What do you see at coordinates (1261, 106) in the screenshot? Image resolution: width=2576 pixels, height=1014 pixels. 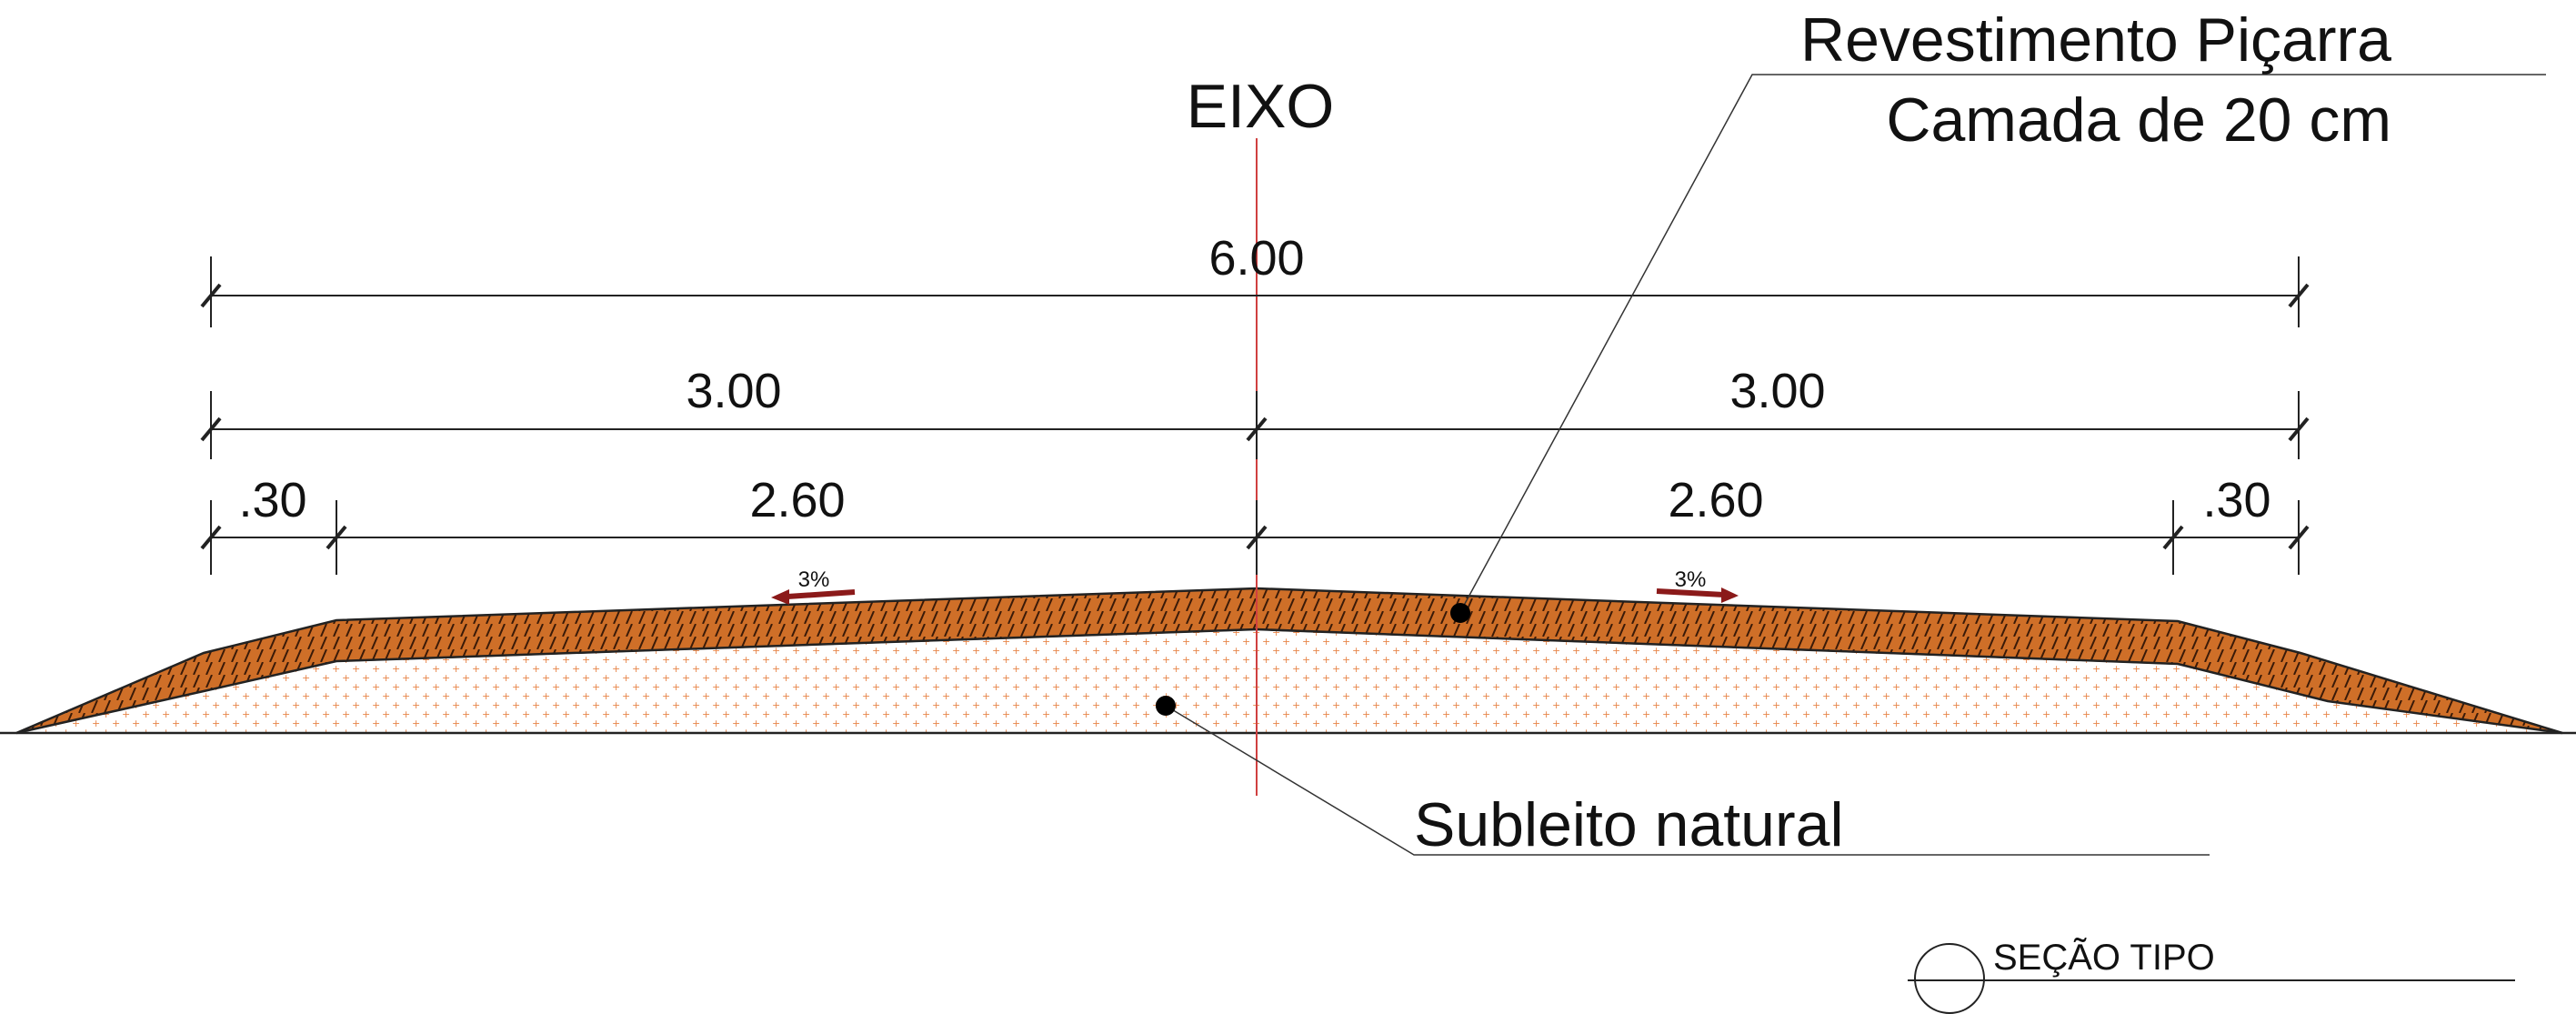 I see `axis-label: EIXO` at bounding box center [1261, 106].